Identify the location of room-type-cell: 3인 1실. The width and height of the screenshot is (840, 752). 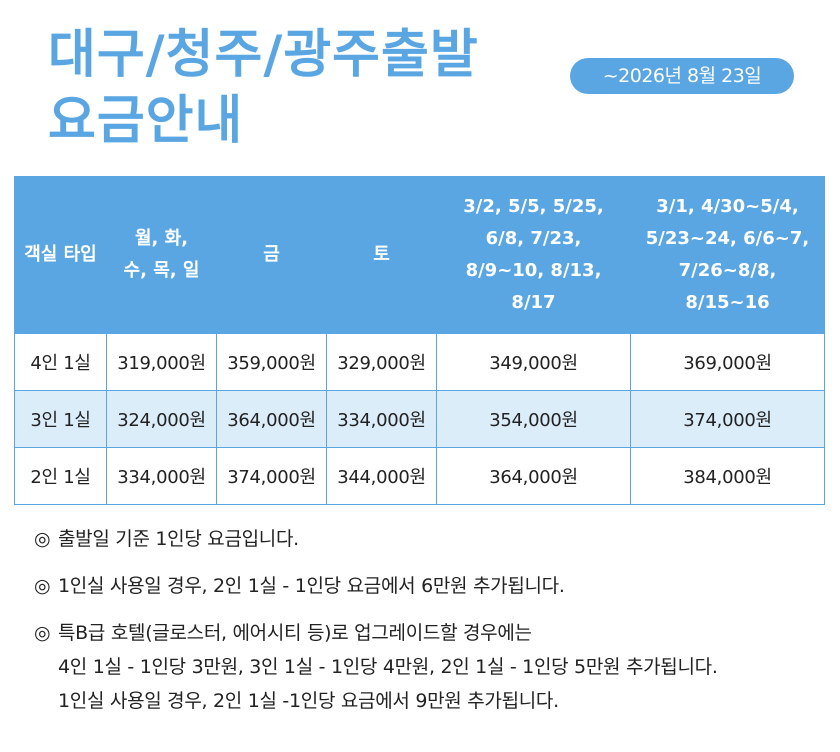
(60, 419).